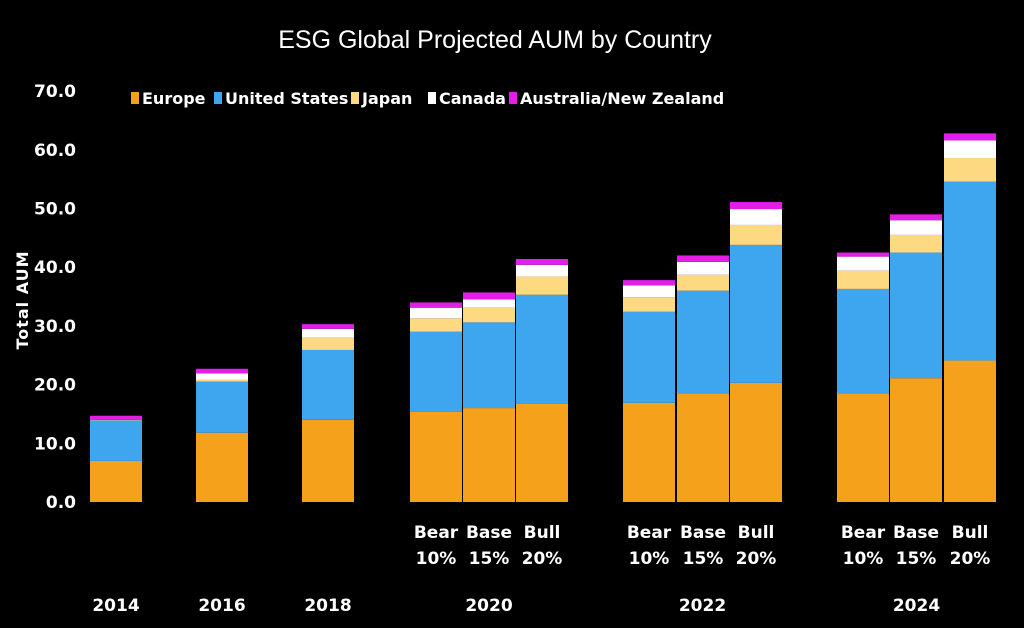  I want to click on legend-label: Europe, so click(174, 98).